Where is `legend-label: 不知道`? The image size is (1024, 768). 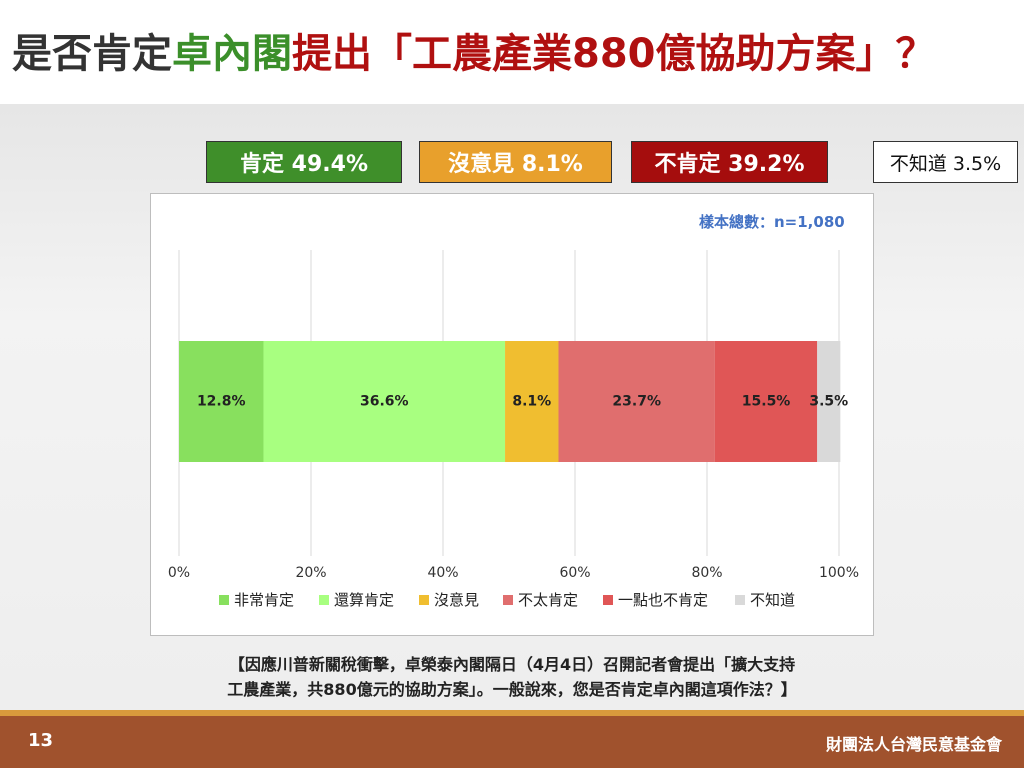 legend-label: 不知道 is located at coordinates (772, 600).